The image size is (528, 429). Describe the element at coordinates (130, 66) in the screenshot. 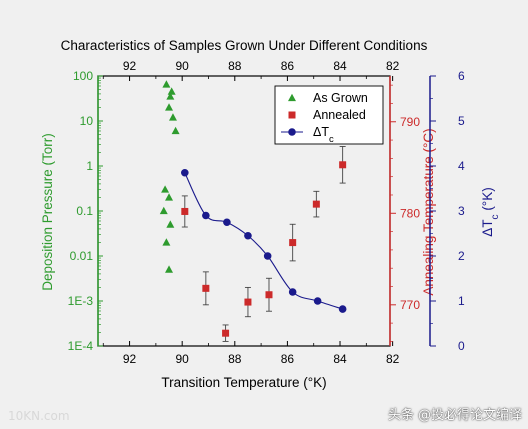

I see `top-x-tick-label: 92` at that location.